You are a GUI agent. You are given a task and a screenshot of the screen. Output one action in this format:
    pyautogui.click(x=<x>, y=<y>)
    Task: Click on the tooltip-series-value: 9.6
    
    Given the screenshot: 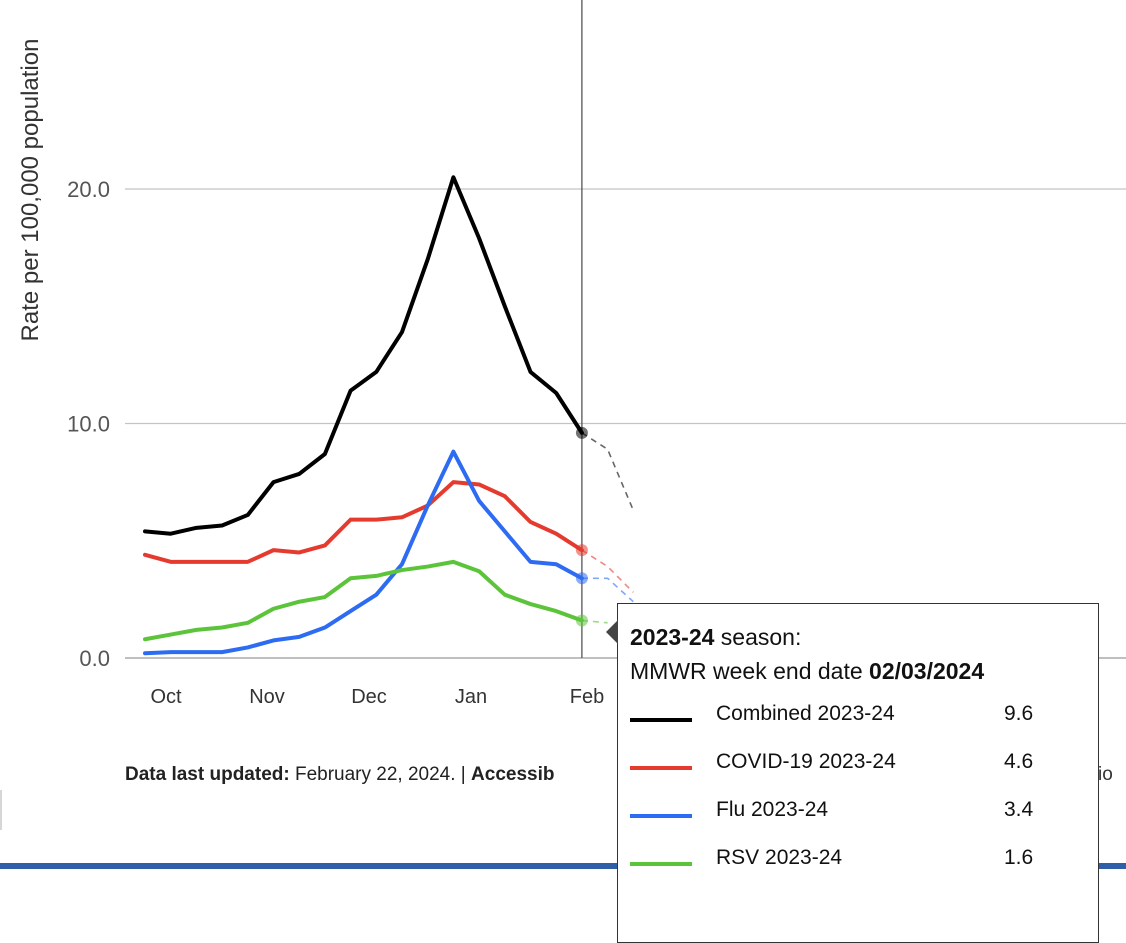 What is the action you would take?
    pyautogui.click(x=1019, y=713)
    